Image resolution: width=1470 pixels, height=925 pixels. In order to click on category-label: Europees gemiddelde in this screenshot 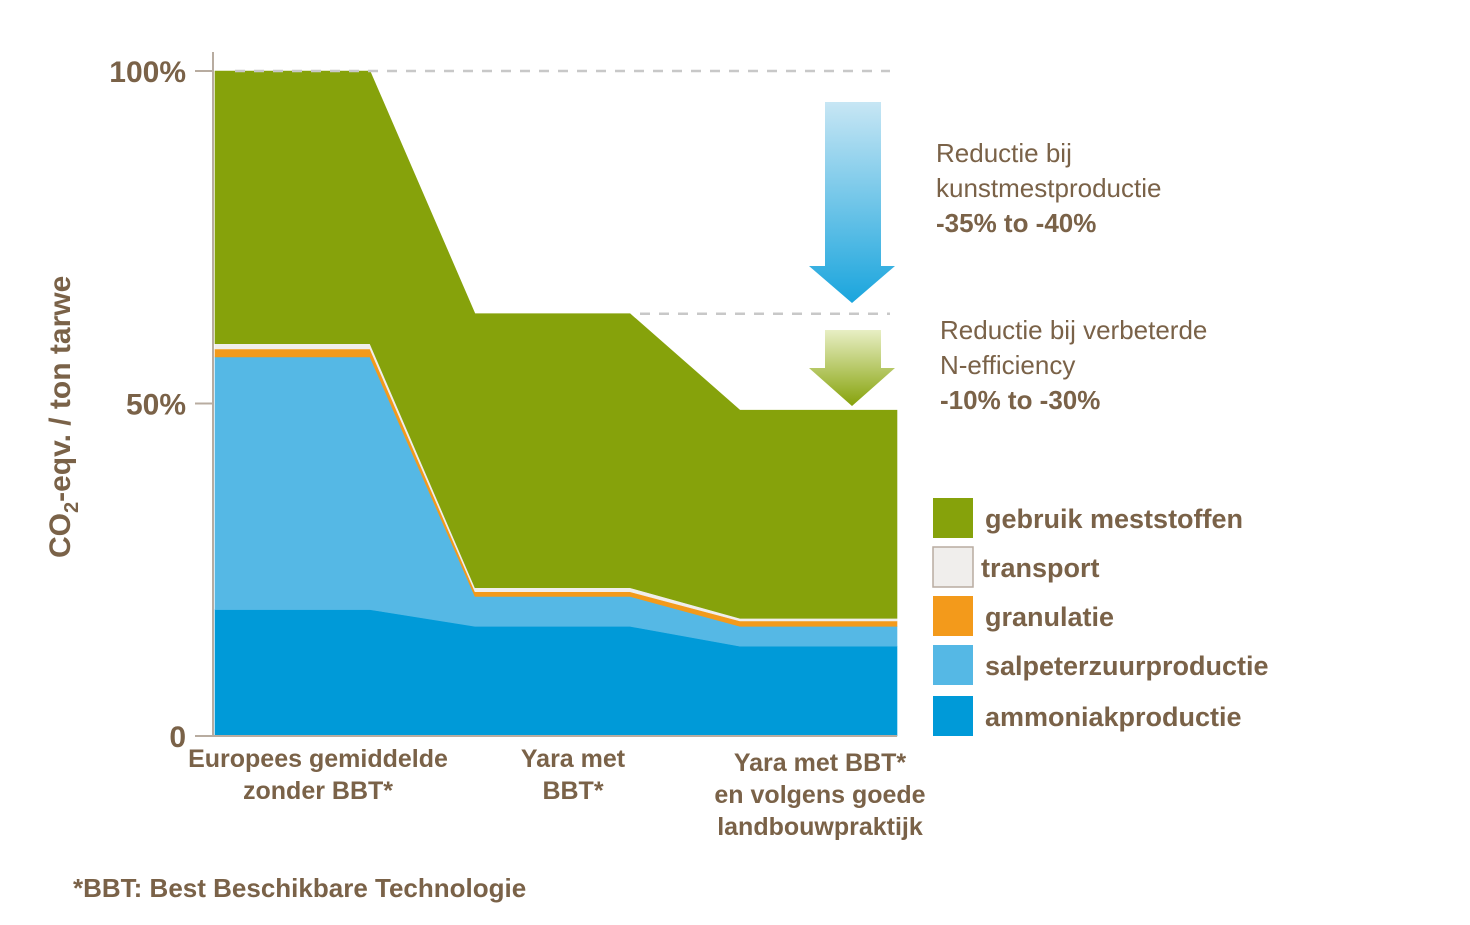, I will do `click(318, 759)`.